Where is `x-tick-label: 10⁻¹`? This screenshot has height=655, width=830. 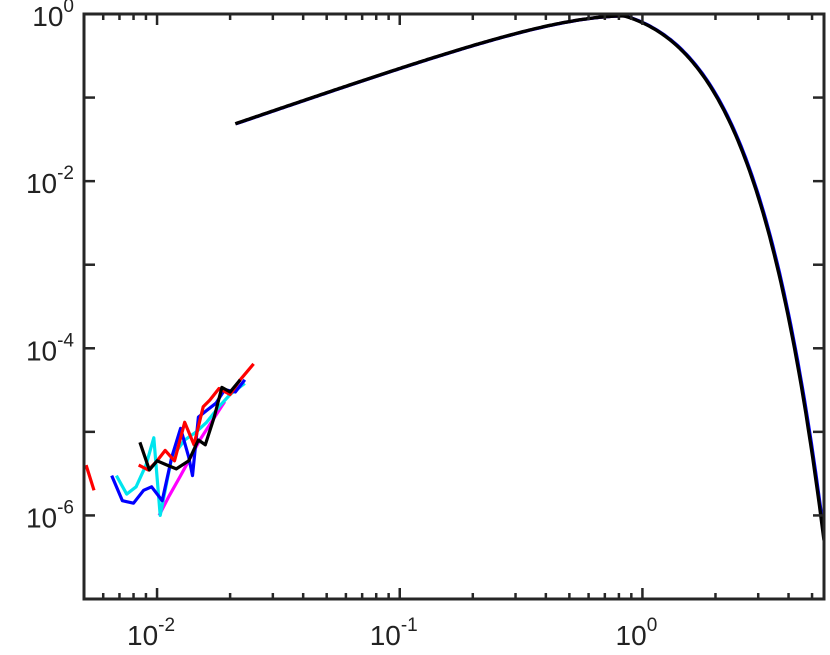
x-tick-label: 10⁻¹ is located at coordinates (394, 633).